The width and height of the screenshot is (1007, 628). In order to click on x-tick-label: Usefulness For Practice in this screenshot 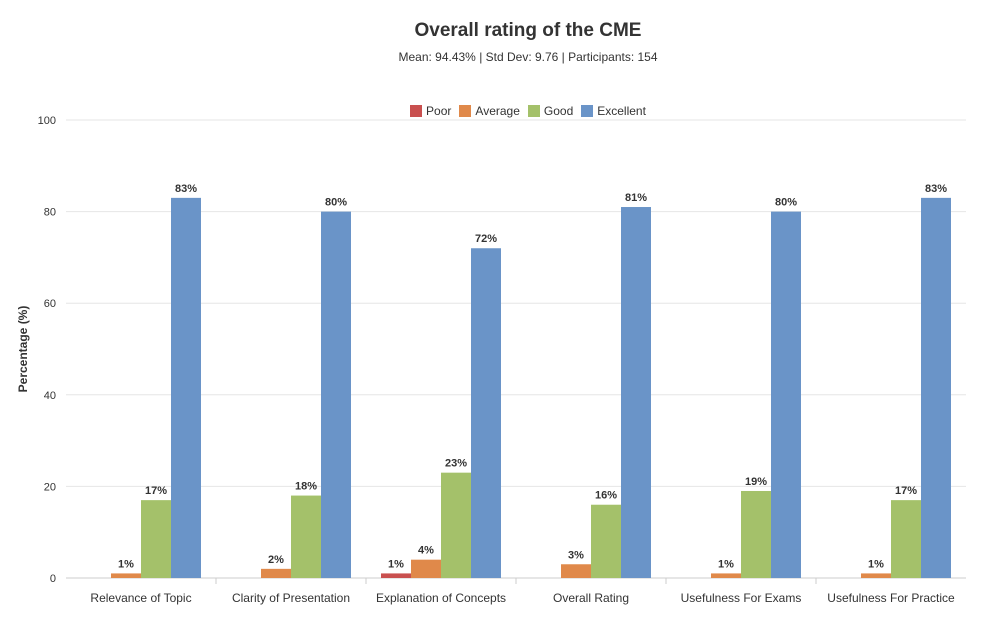, I will do `click(891, 598)`.